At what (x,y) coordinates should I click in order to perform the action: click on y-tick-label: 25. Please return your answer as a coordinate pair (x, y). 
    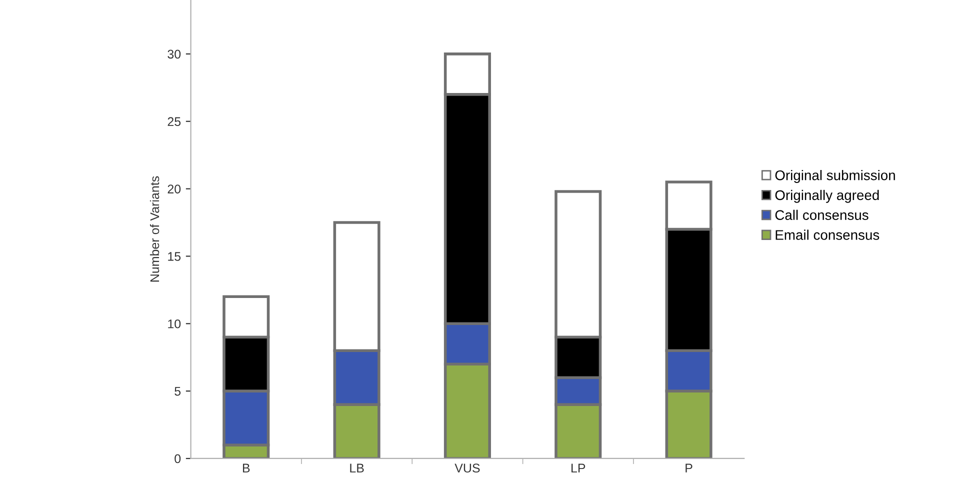
    Looking at the image, I should click on (174, 121).